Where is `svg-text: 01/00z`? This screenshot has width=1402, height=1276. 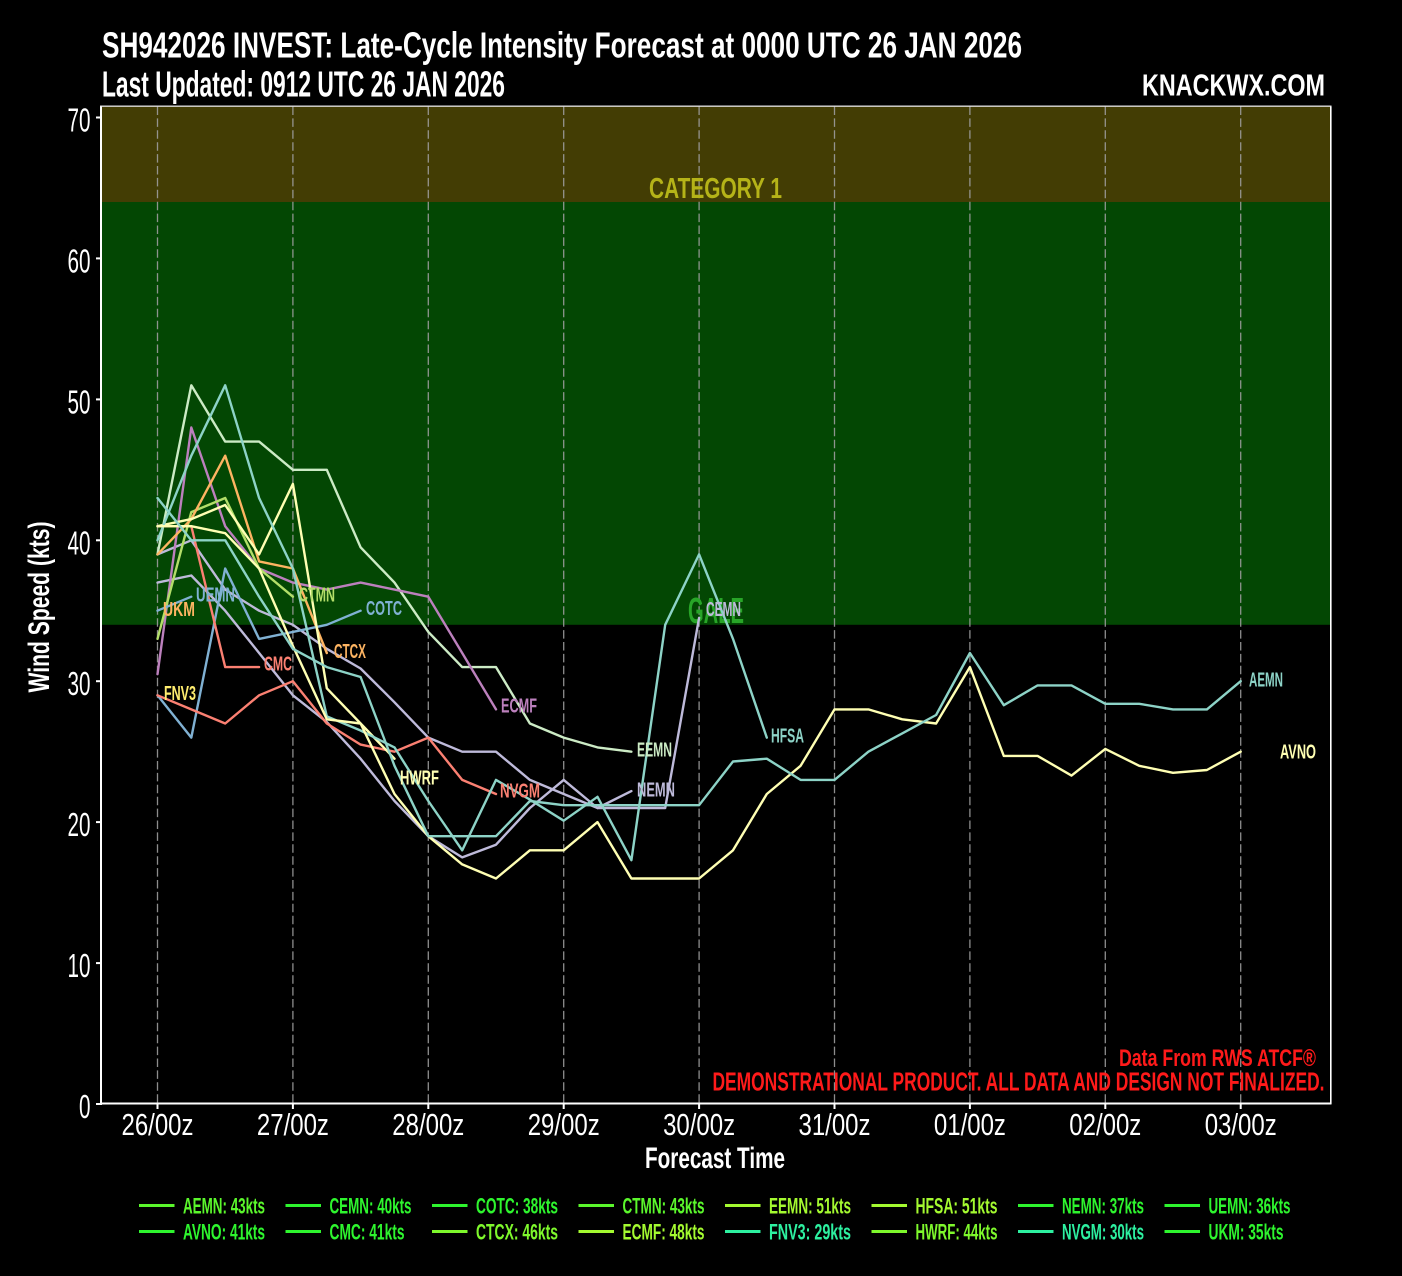 svg-text: 01/00z is located at coordinates (970, 1124).